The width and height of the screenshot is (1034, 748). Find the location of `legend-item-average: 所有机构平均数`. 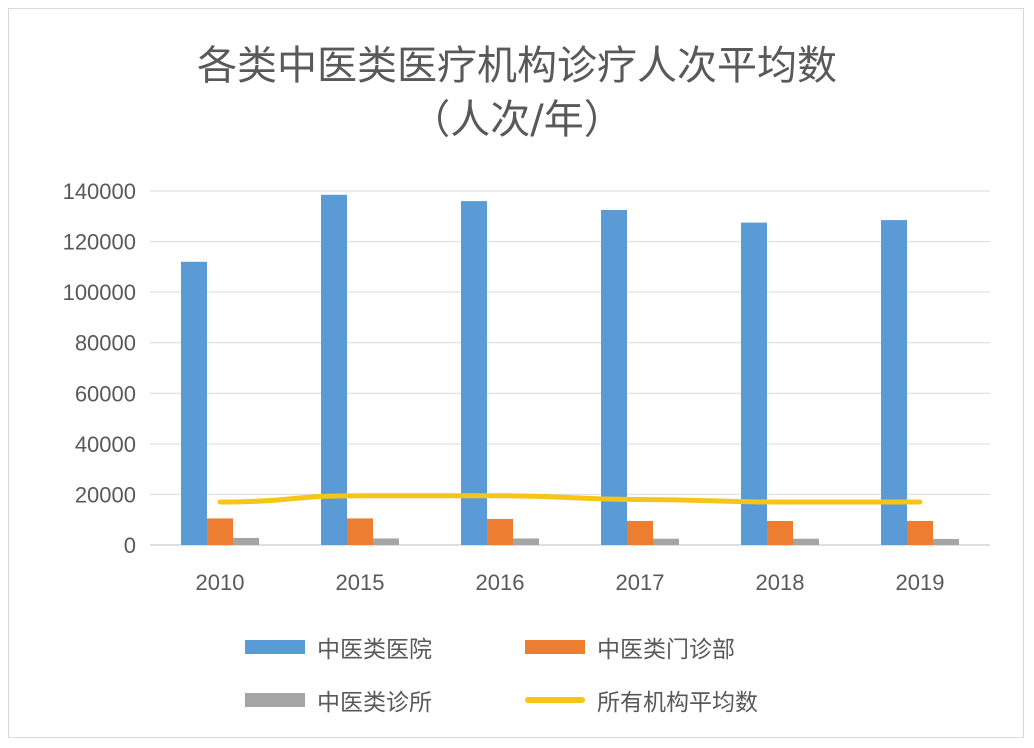

legend-item-average: 所有机构平均数 is located at coordinates (641, 700).